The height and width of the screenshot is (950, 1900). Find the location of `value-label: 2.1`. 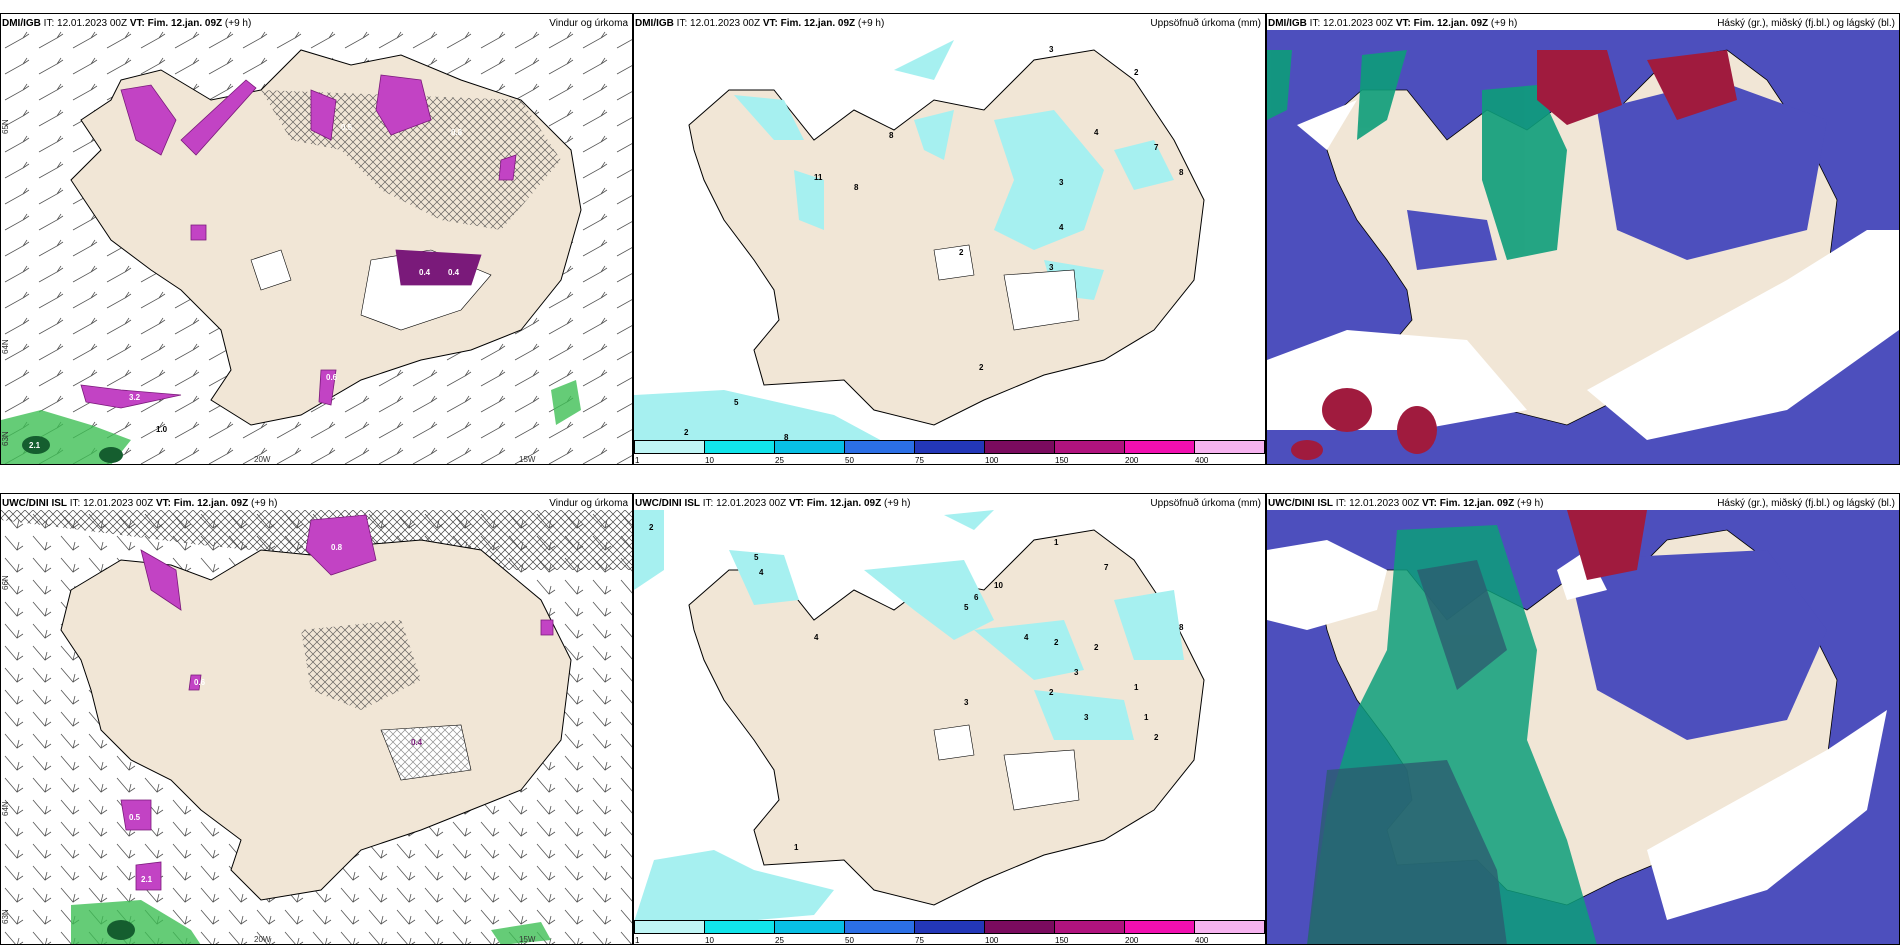

value-label: 2.1 is located at coordinates (35, 445).